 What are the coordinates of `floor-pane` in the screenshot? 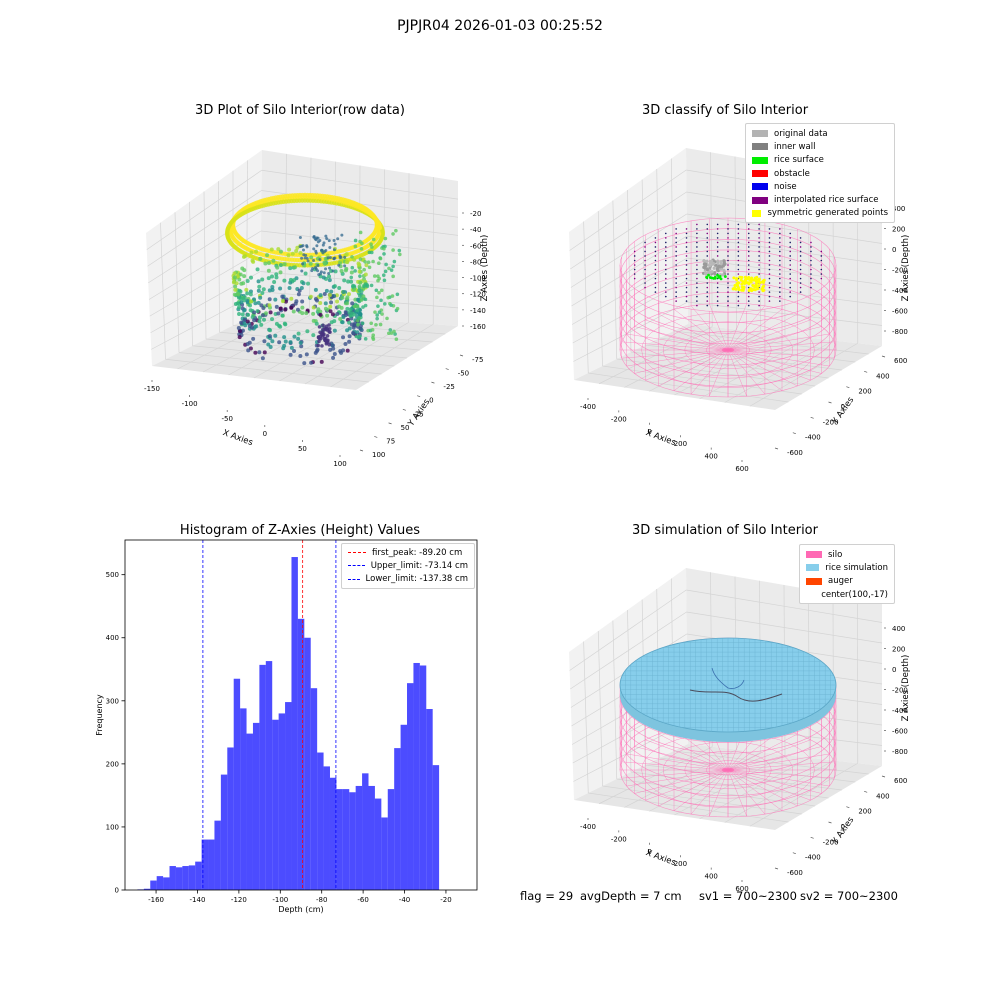 It's located at (728, 367).